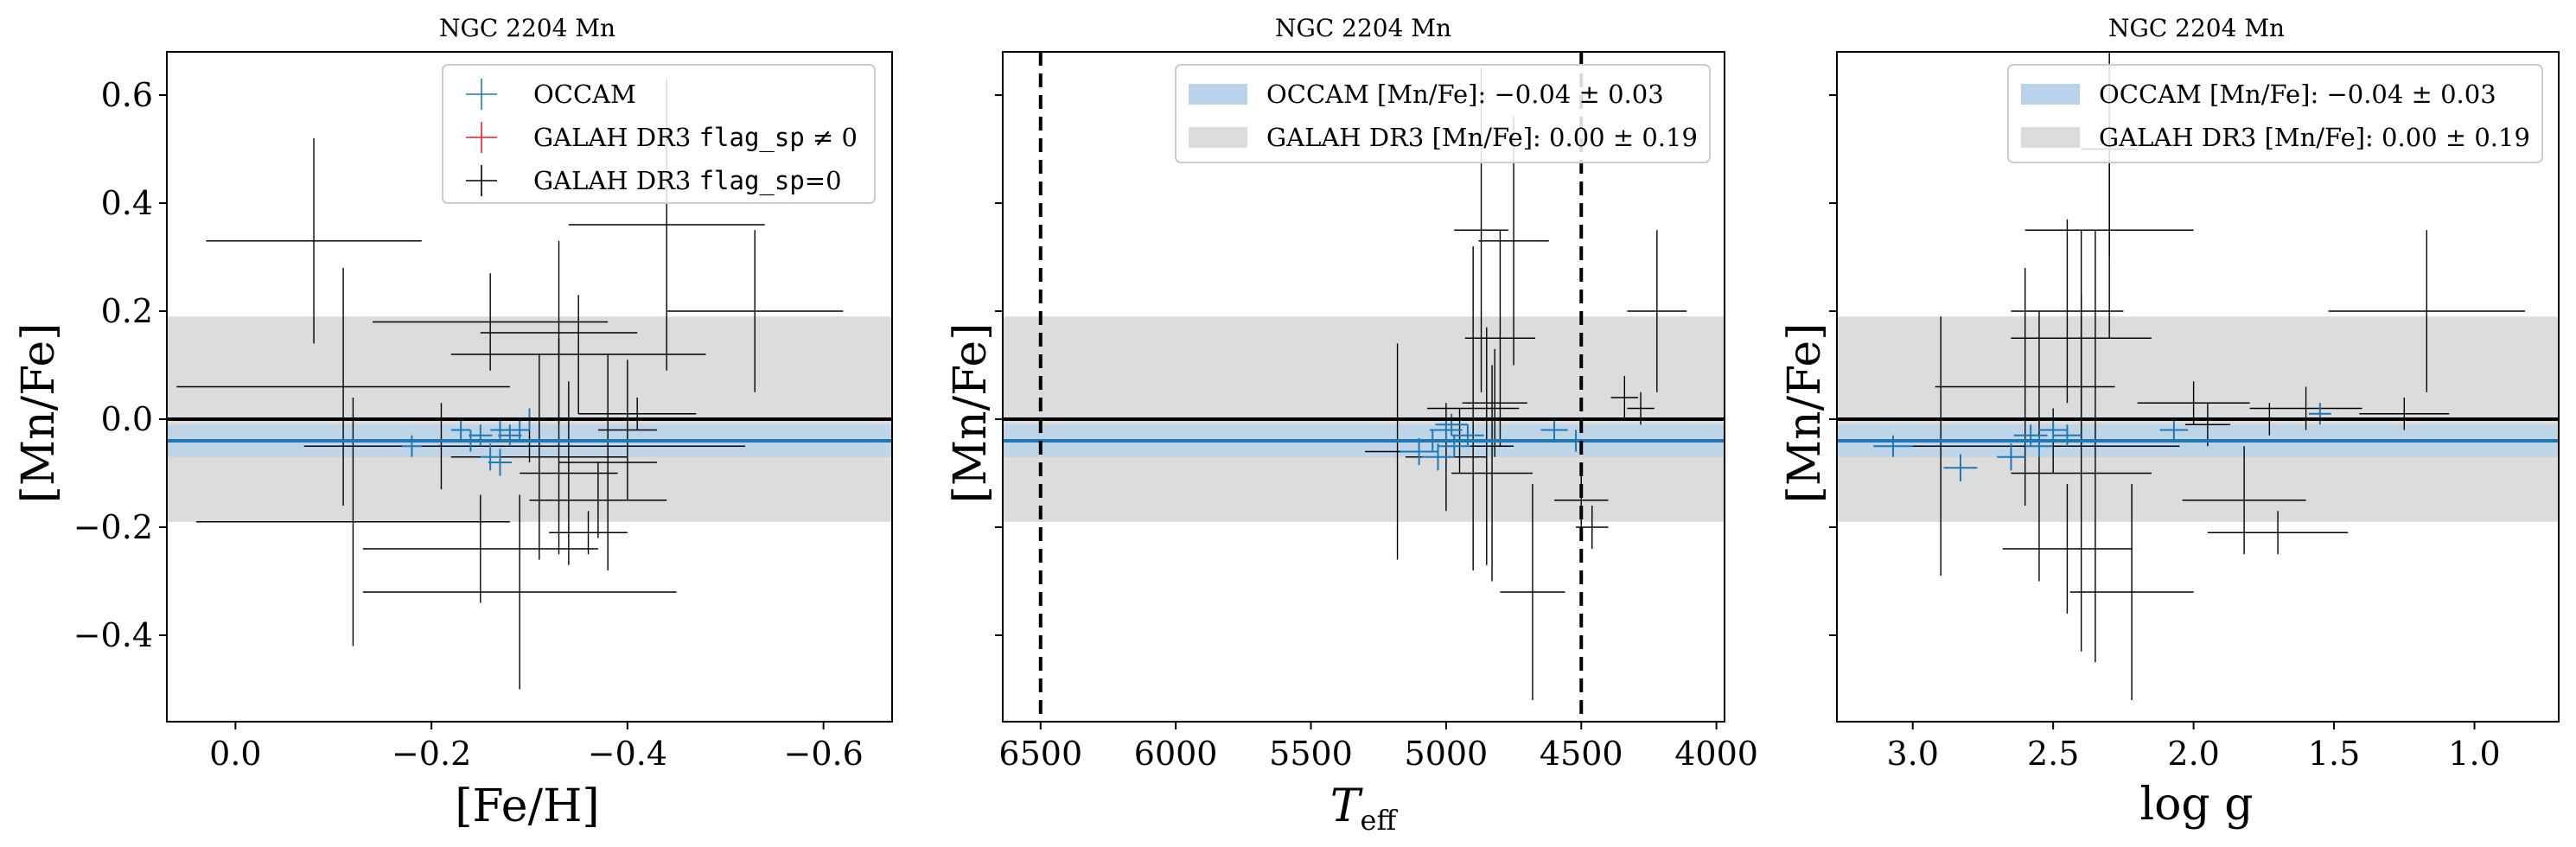  I want to click on x-axis-label-sub: eff, so click(1380, 820).